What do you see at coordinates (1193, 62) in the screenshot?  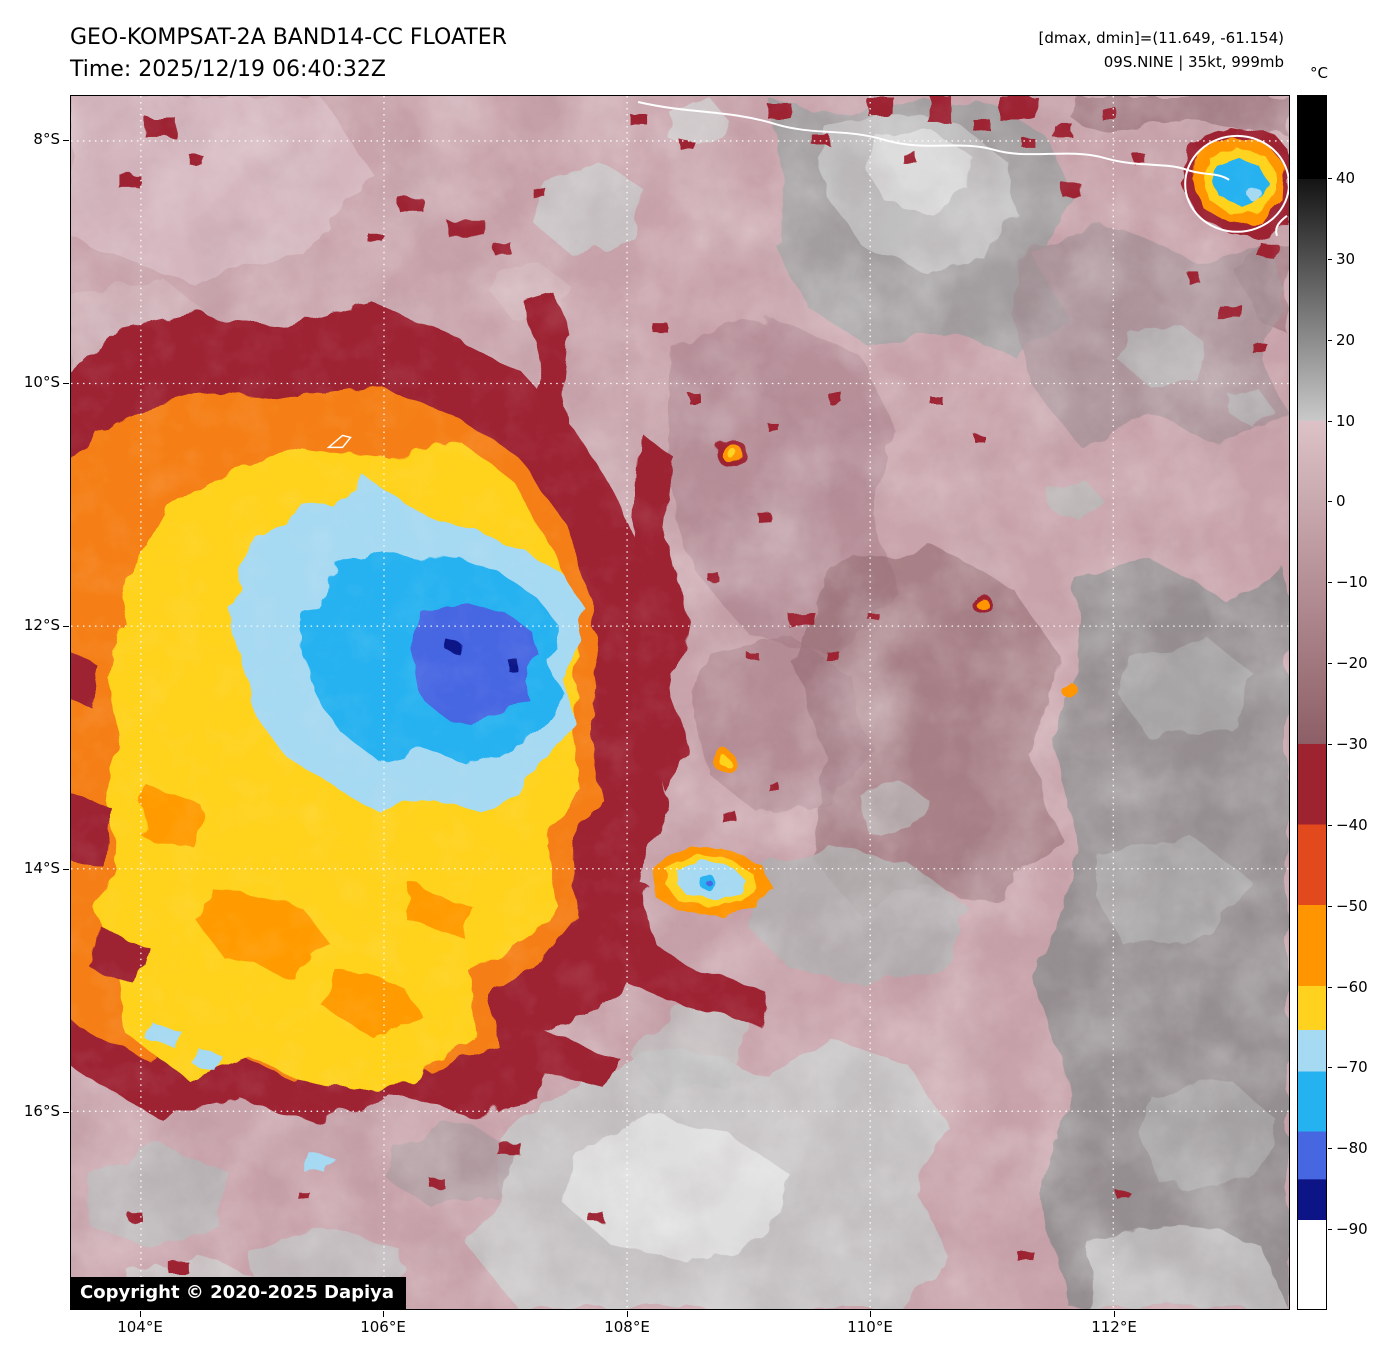 I see `storm-info: 09S.NINE | 35kt, 999mb` at bounding box center [1193, 62].